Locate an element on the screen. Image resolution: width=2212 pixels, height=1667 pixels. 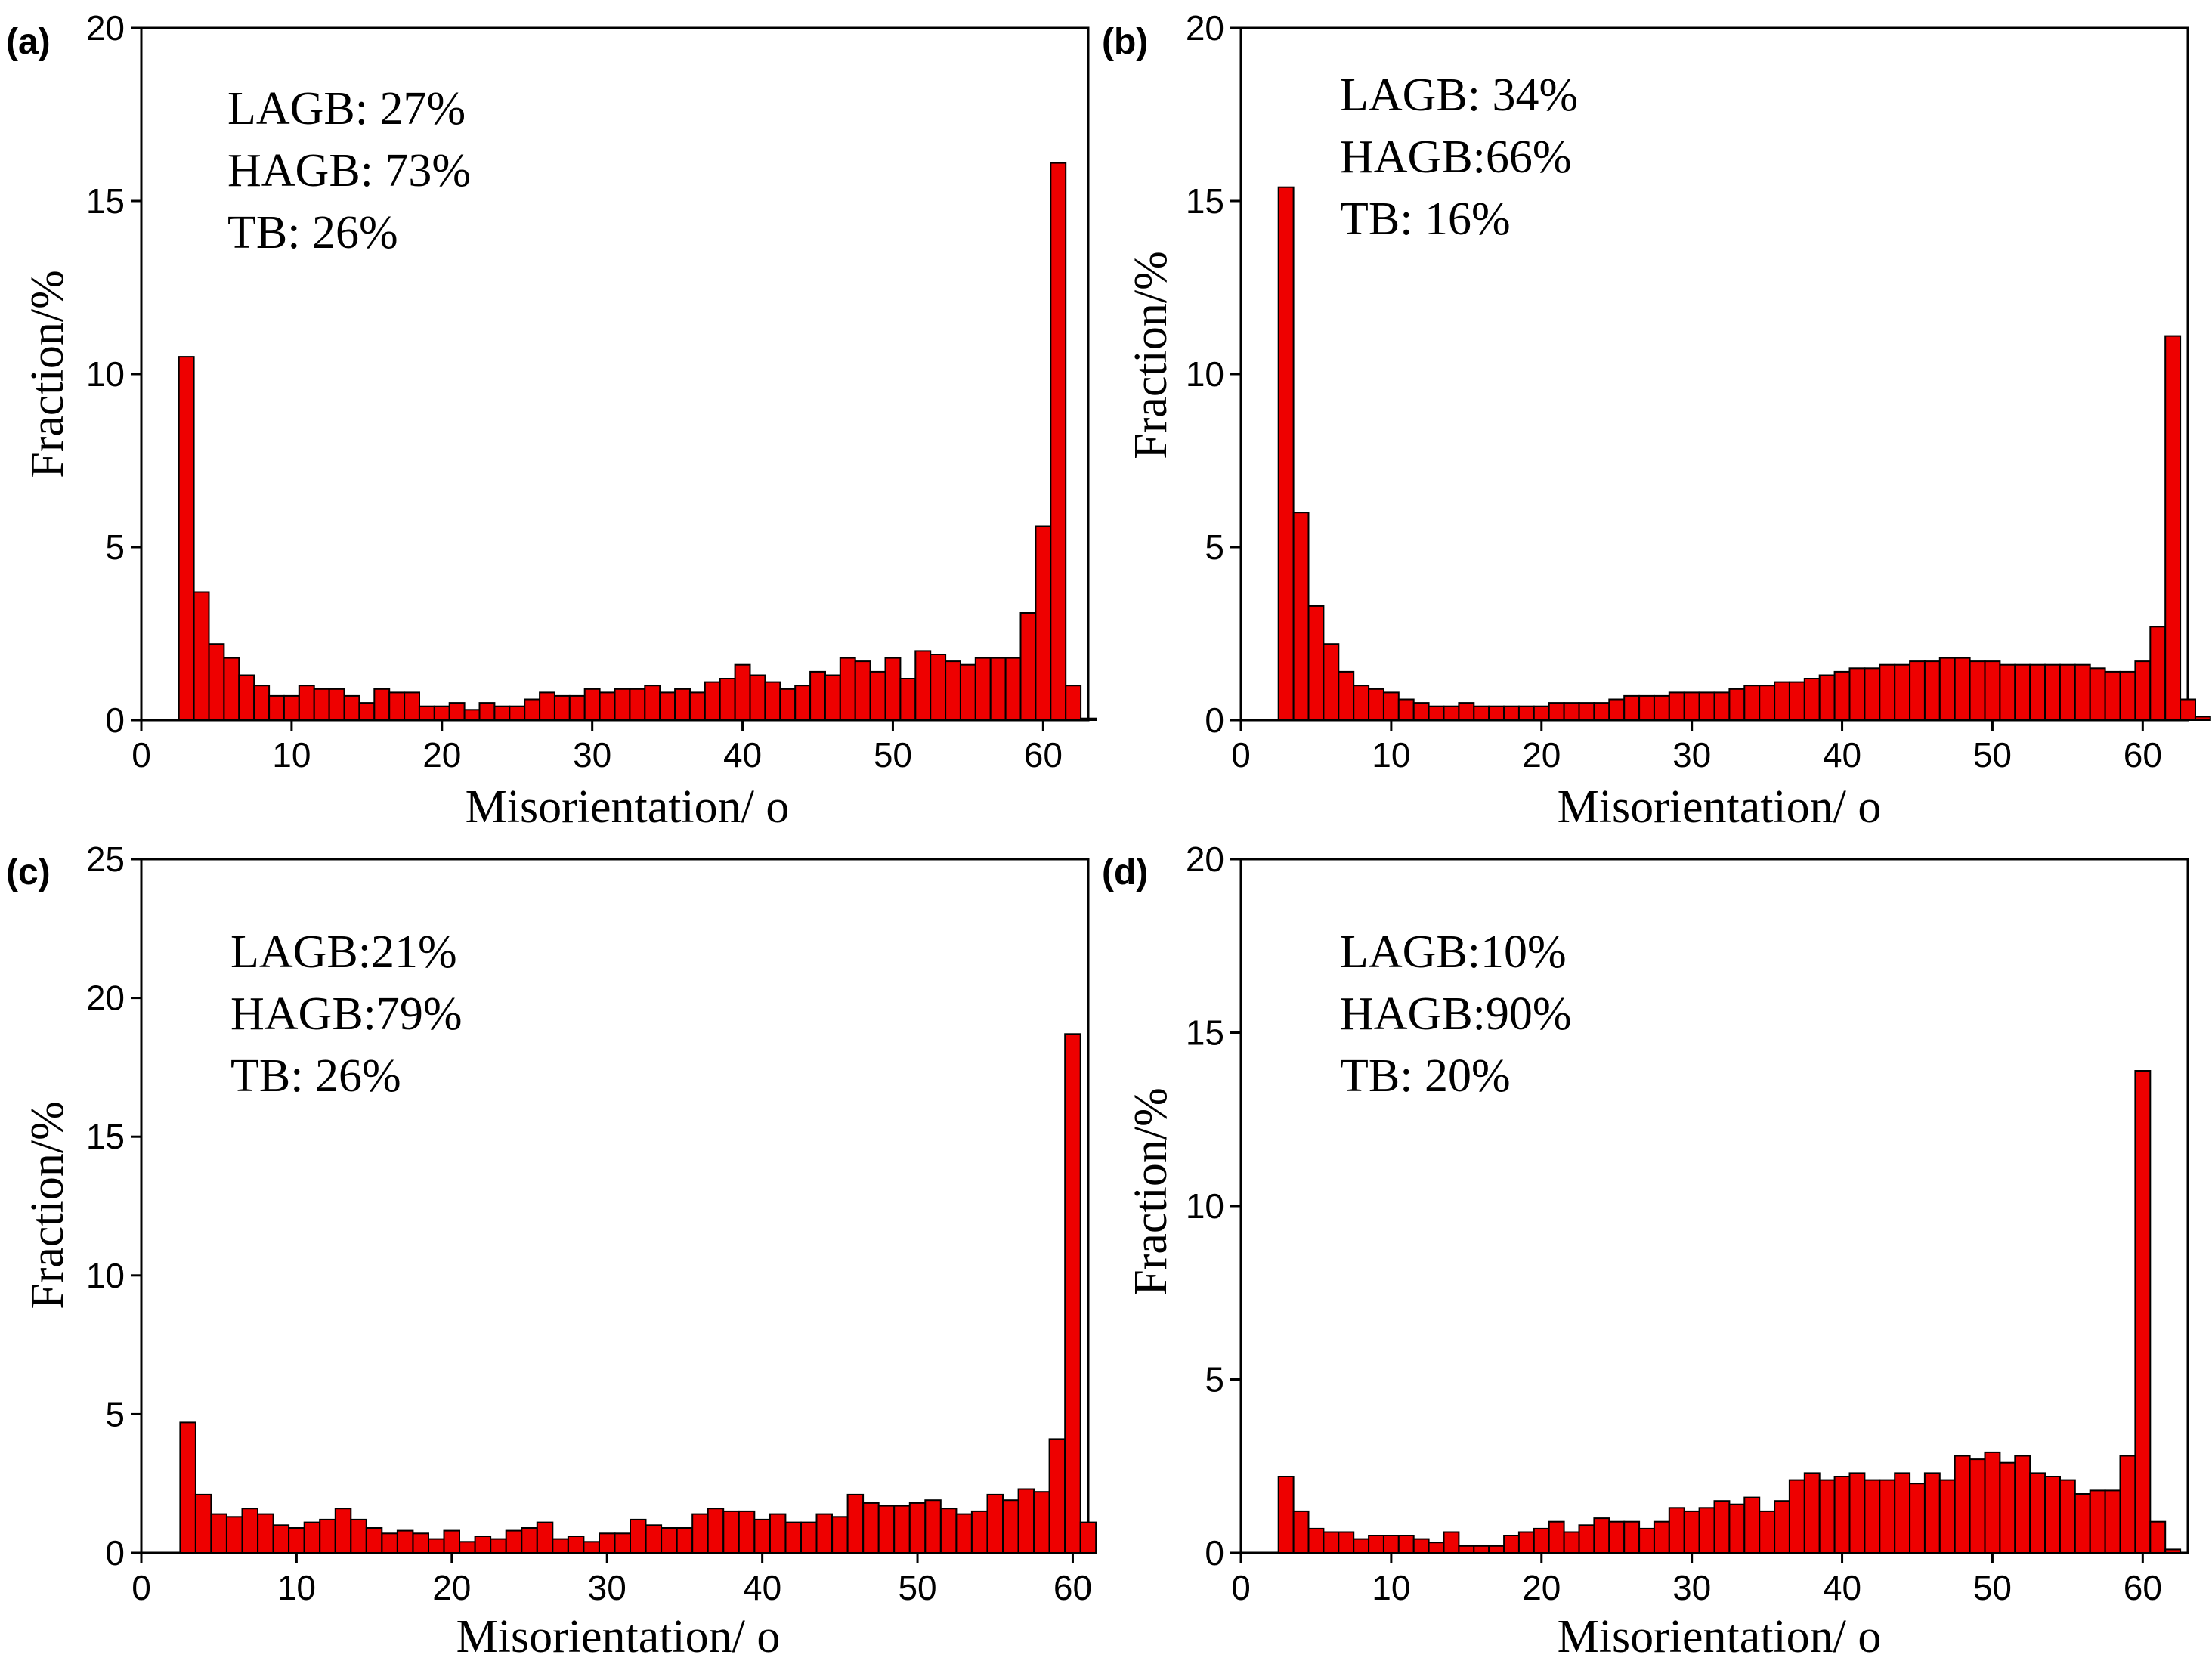
panel-label: (c) is located at coordinates (28, 872).